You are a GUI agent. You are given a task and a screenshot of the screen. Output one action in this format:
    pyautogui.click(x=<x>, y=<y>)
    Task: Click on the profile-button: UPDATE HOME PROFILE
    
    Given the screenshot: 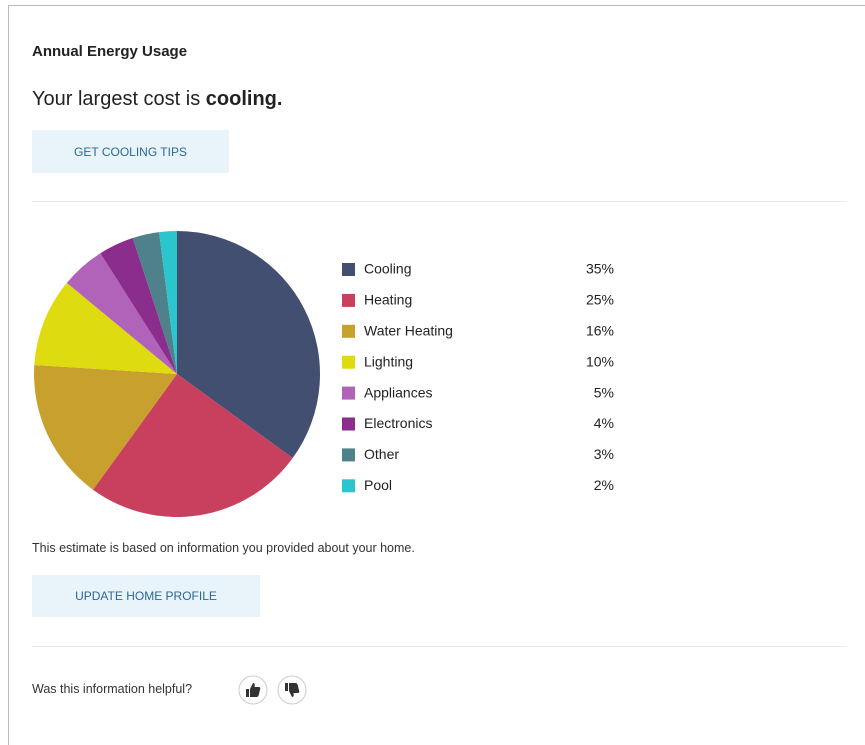 What is the action you would take?
    pyautogui.click(x=146, y=596)
    